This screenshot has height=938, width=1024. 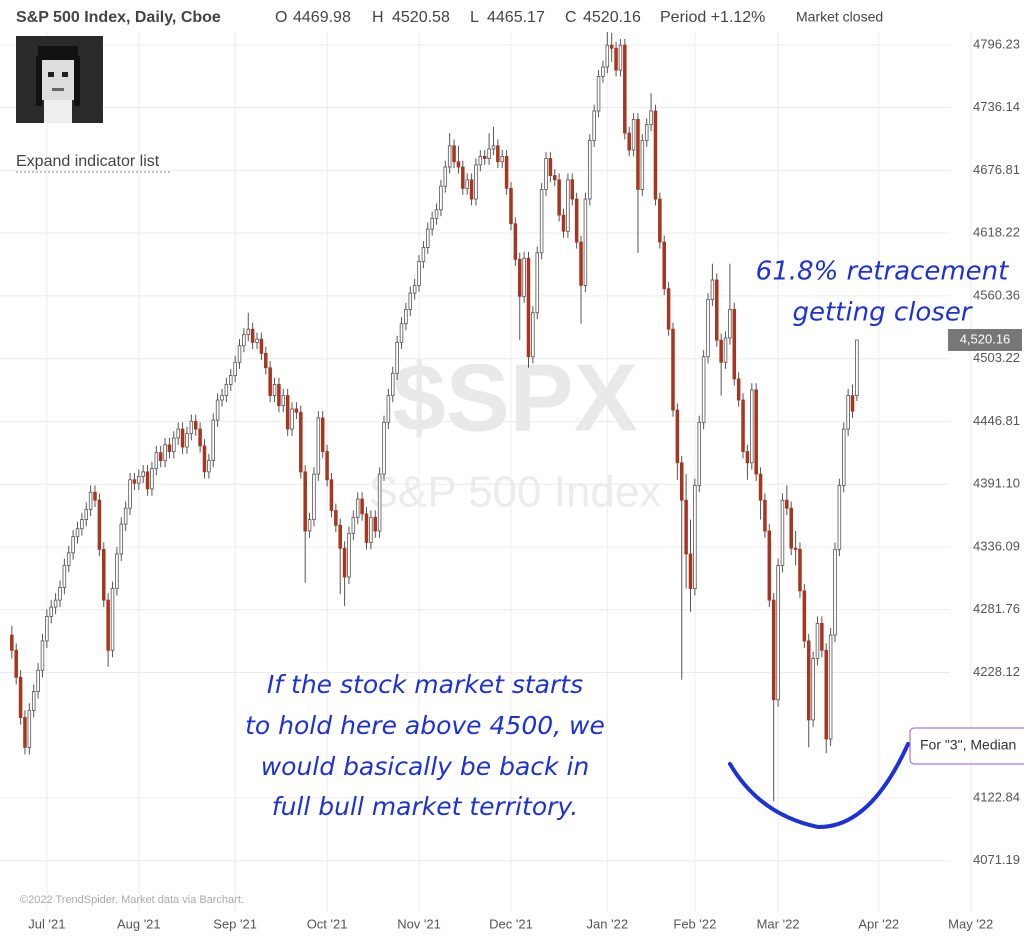 What do you see at coordinates (968, 745) in the screenshot?
I see `tooltip-text: For "3", Median` at bounding box center [968, 745].